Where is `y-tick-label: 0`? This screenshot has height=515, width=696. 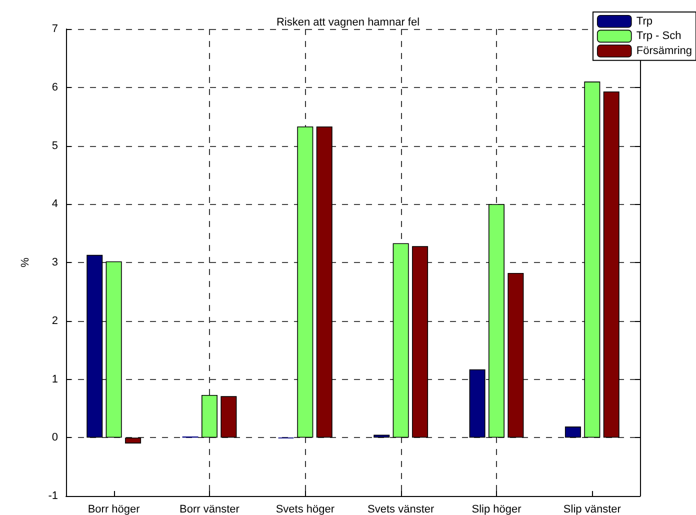
y-tick-label: 0 is located at coordinates (55, 438).